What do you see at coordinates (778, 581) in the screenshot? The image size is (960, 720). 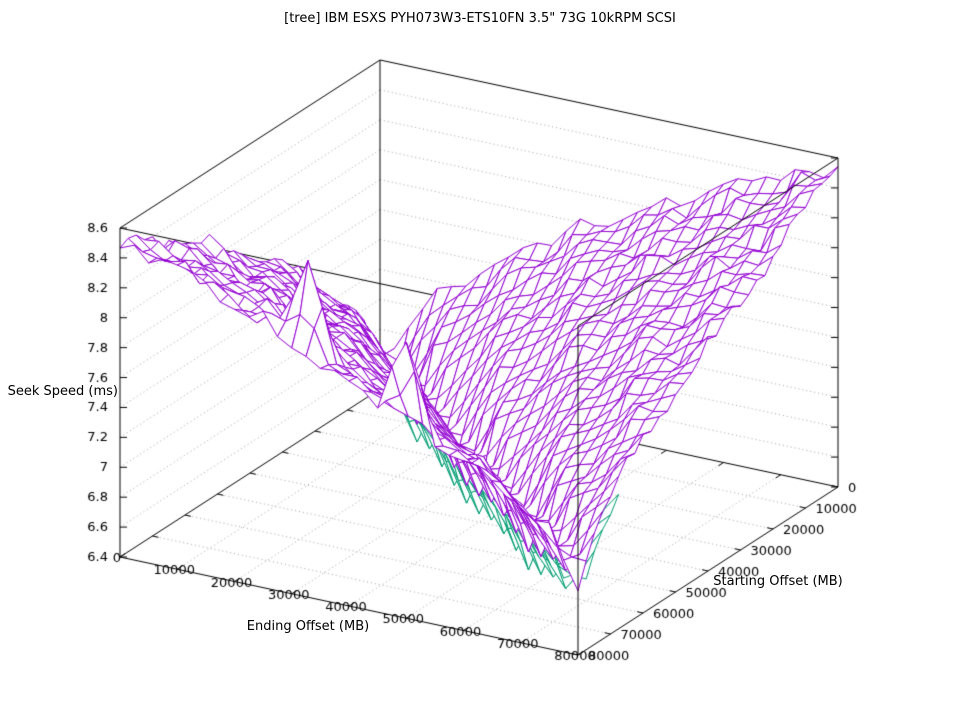 I see `y-axis-title: Starting Offset (MB)` at bounding box center [778, 581].